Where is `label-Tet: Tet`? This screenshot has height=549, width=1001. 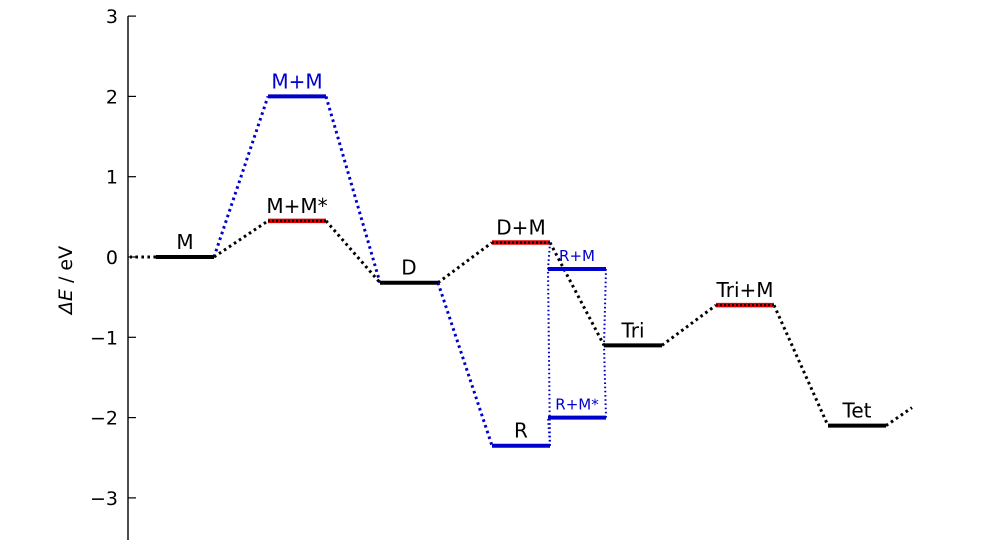 label-Tet: Tet is located at coordinates (857, 411).